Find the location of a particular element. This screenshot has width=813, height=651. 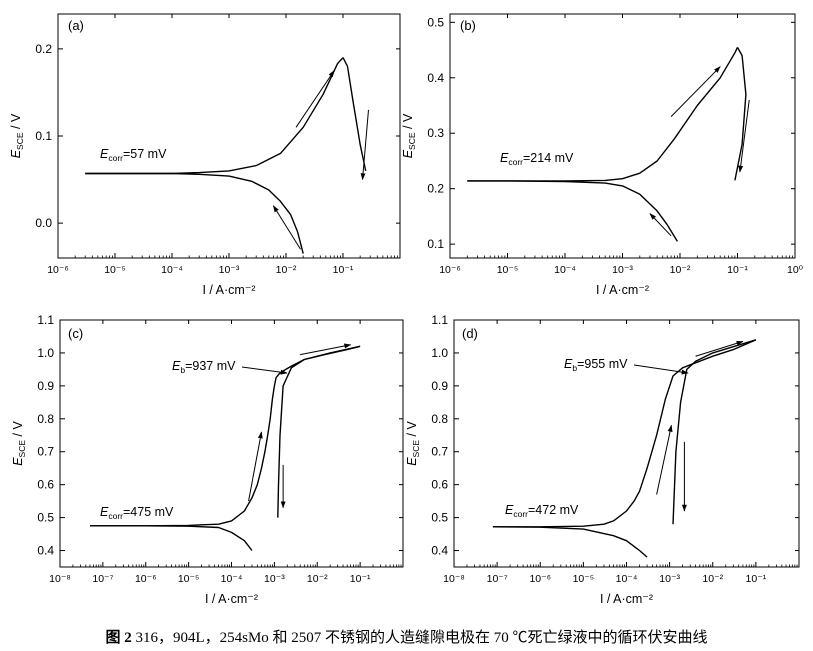

annotation-value: =472 mV is located at coordinates (553, 510).